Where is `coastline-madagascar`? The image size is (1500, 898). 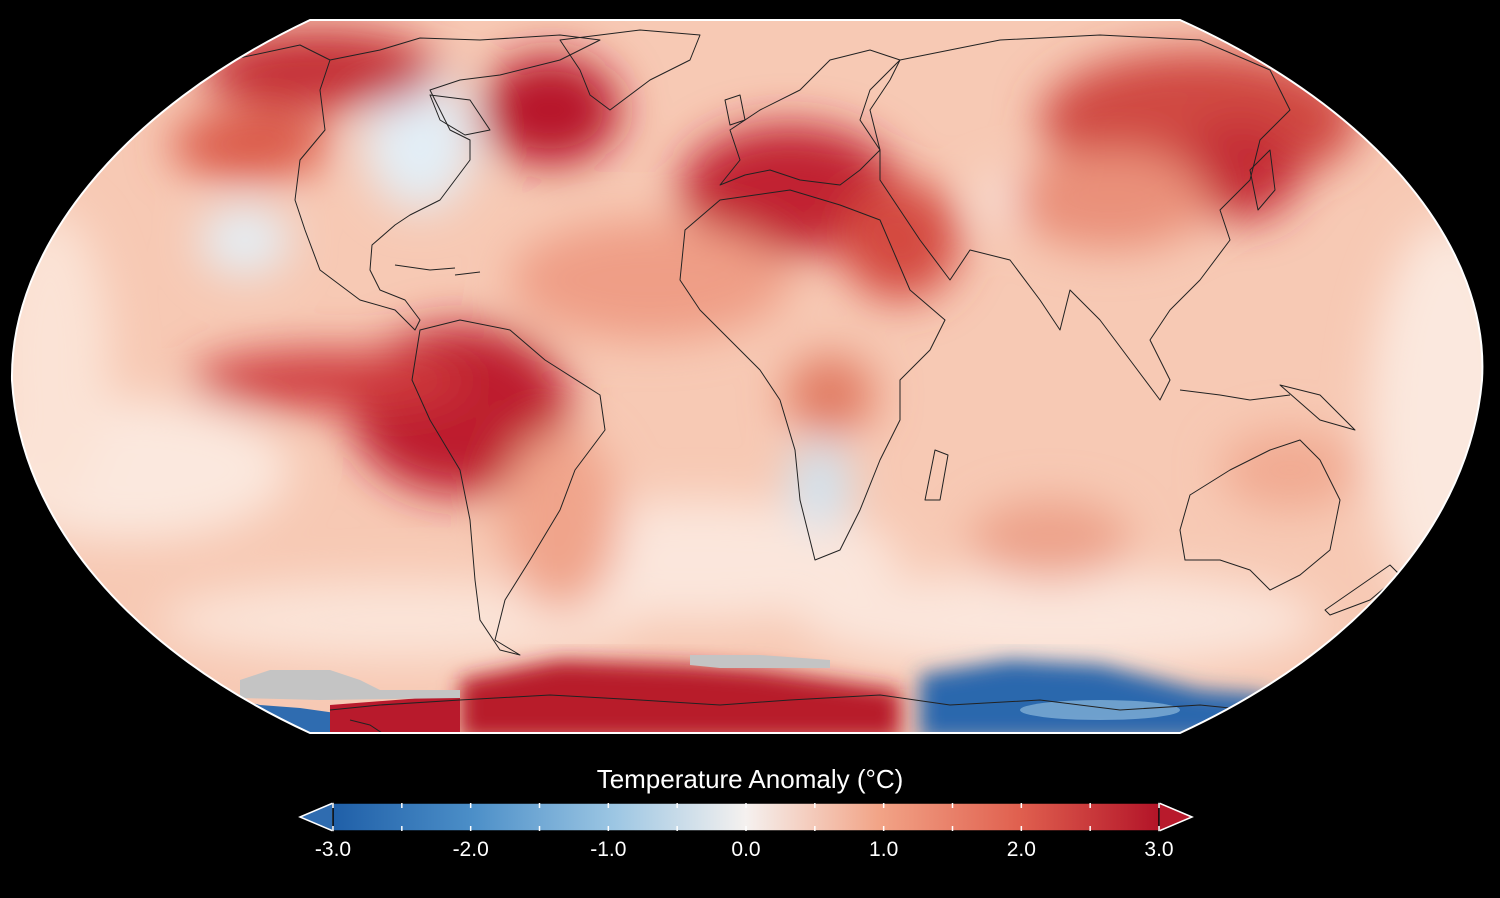 coastline-madagascar is located at coordinates (936, 475).